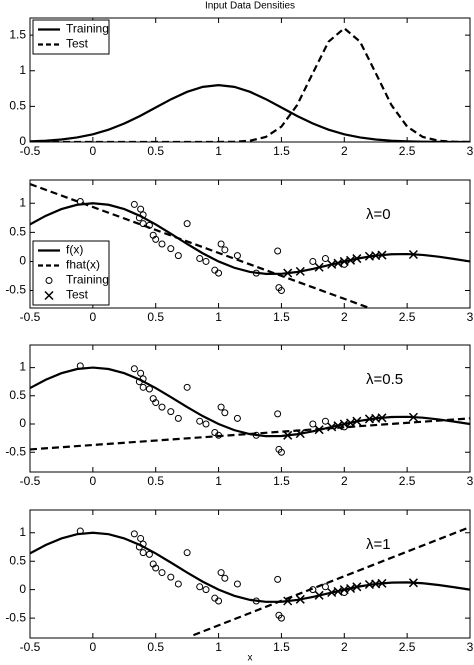  What do you see at coordinates (378, 544) in the screenshot?
I see `annotation: λ=1` at bounding box center [378, 544].